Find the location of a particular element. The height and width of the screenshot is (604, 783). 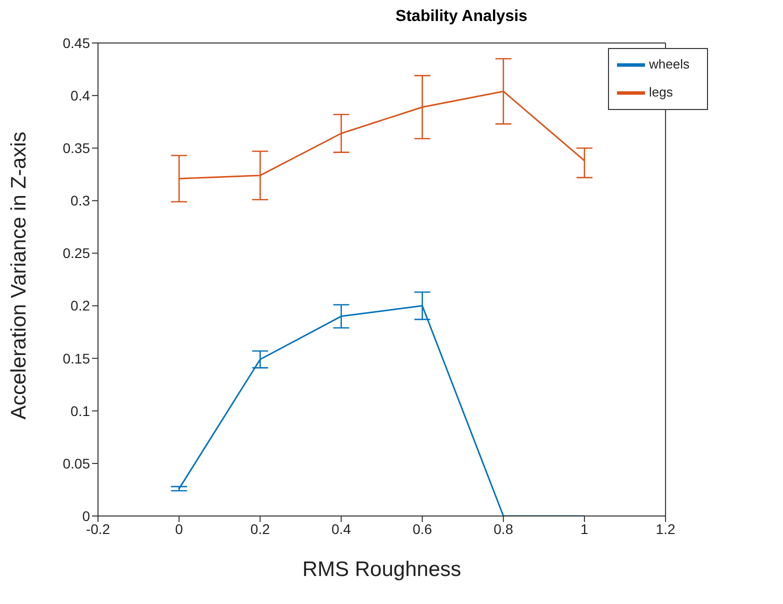

y-tick-label: 0.15 is located at coordinates (76, 358).